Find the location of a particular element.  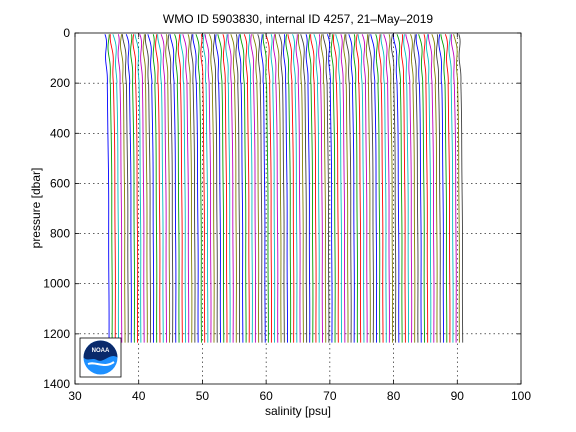

y-tick-label: 1400 is located at coordinates (56, 384).